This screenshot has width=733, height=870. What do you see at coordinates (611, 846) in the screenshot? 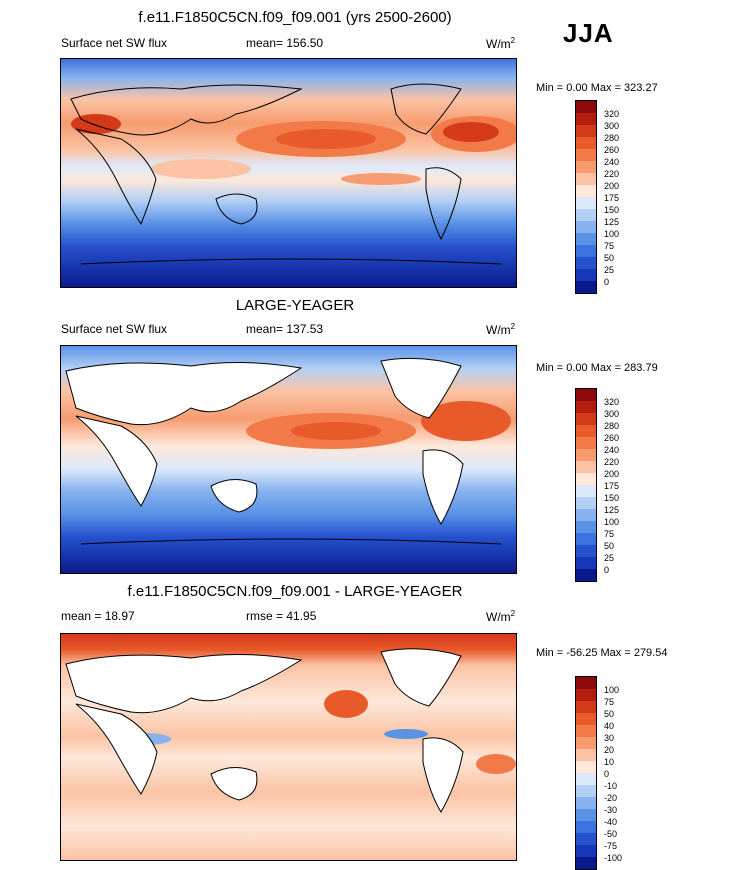
I see `panel-3-tick: -75` at bounding box center [611, 846].